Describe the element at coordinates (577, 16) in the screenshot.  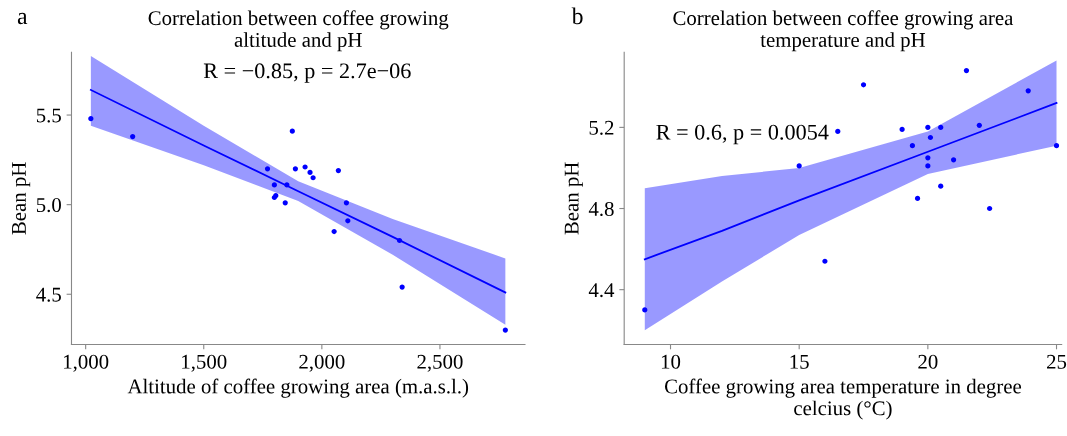
I see `text: b` at that location.